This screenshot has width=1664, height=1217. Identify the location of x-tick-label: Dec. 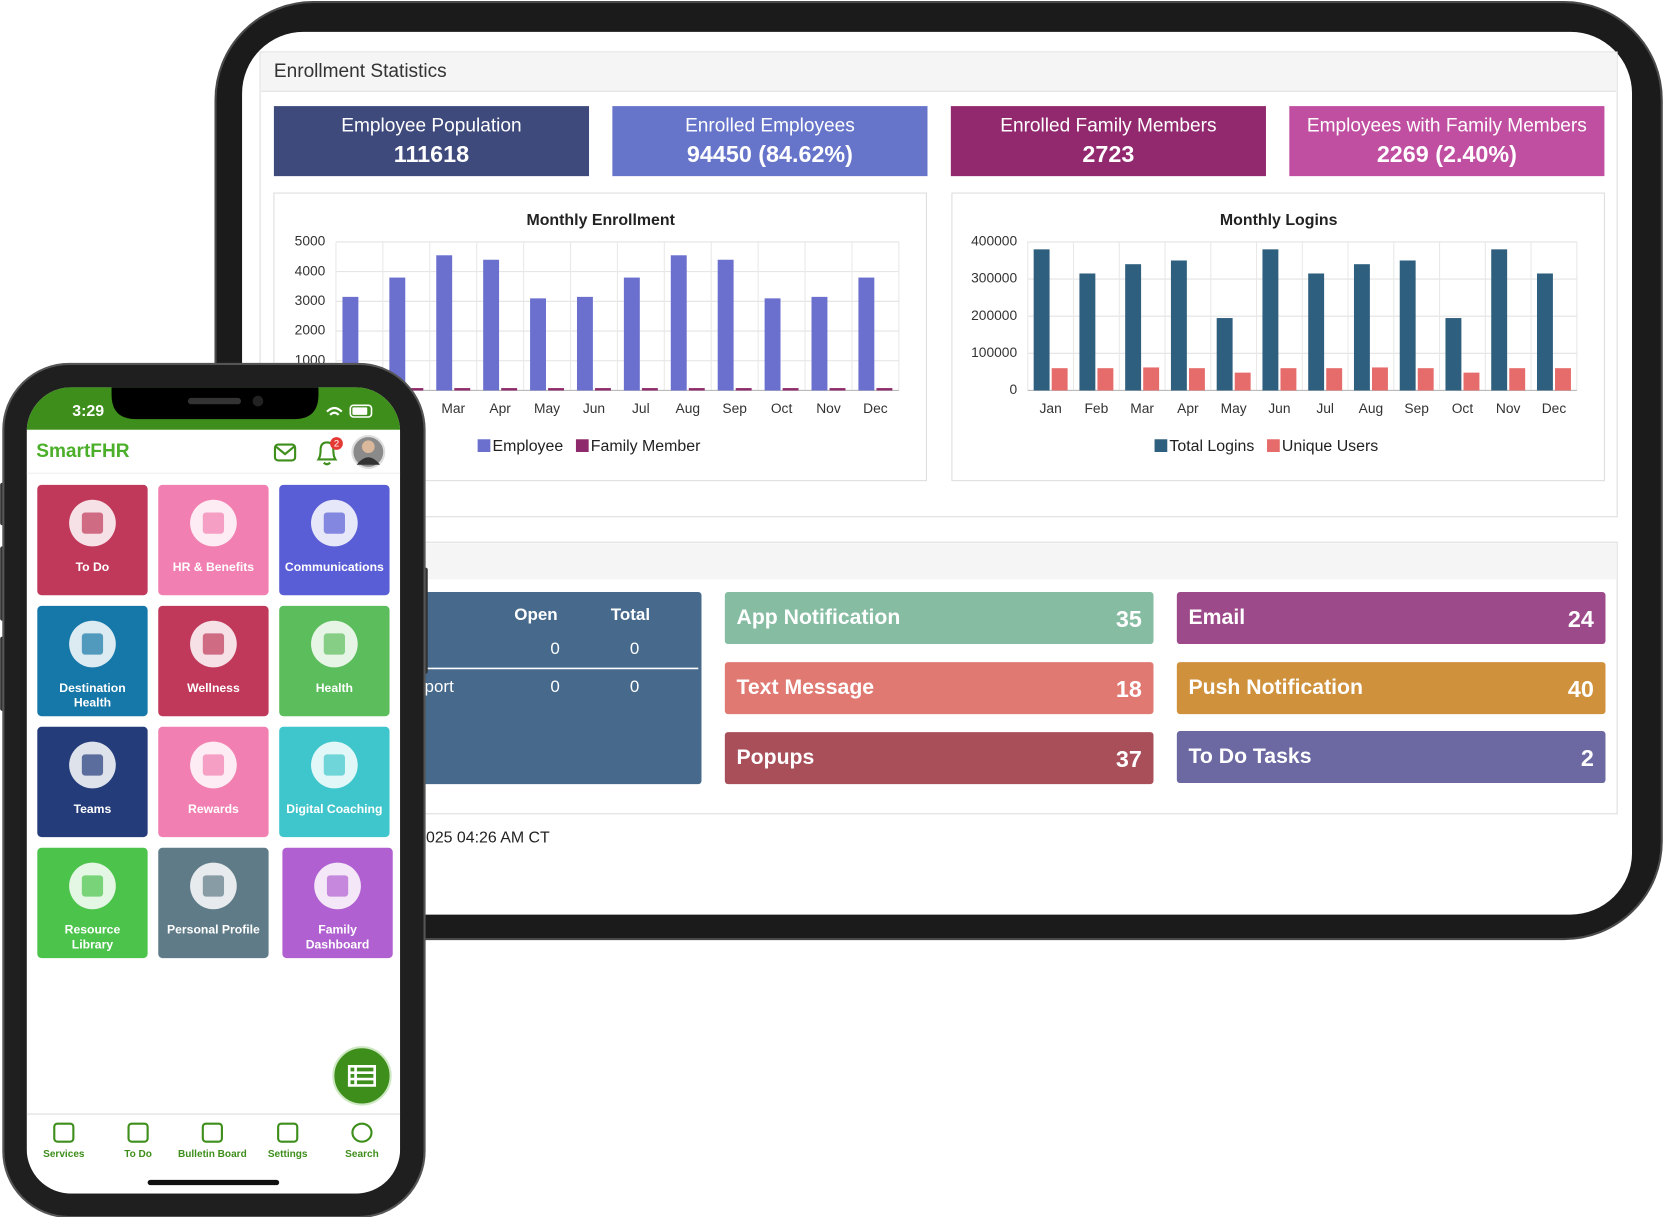
(875, 408).